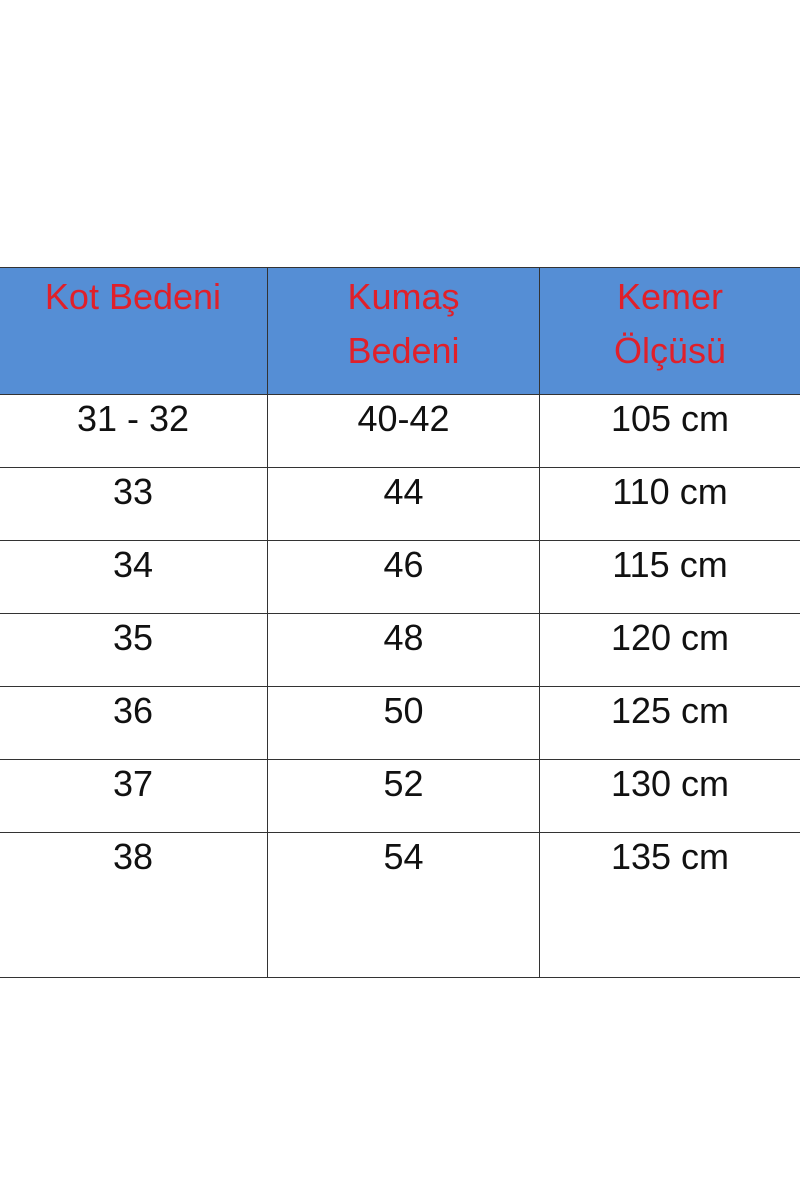  I want to click on kot-bedeni-cell: 34, so click(134, 577).